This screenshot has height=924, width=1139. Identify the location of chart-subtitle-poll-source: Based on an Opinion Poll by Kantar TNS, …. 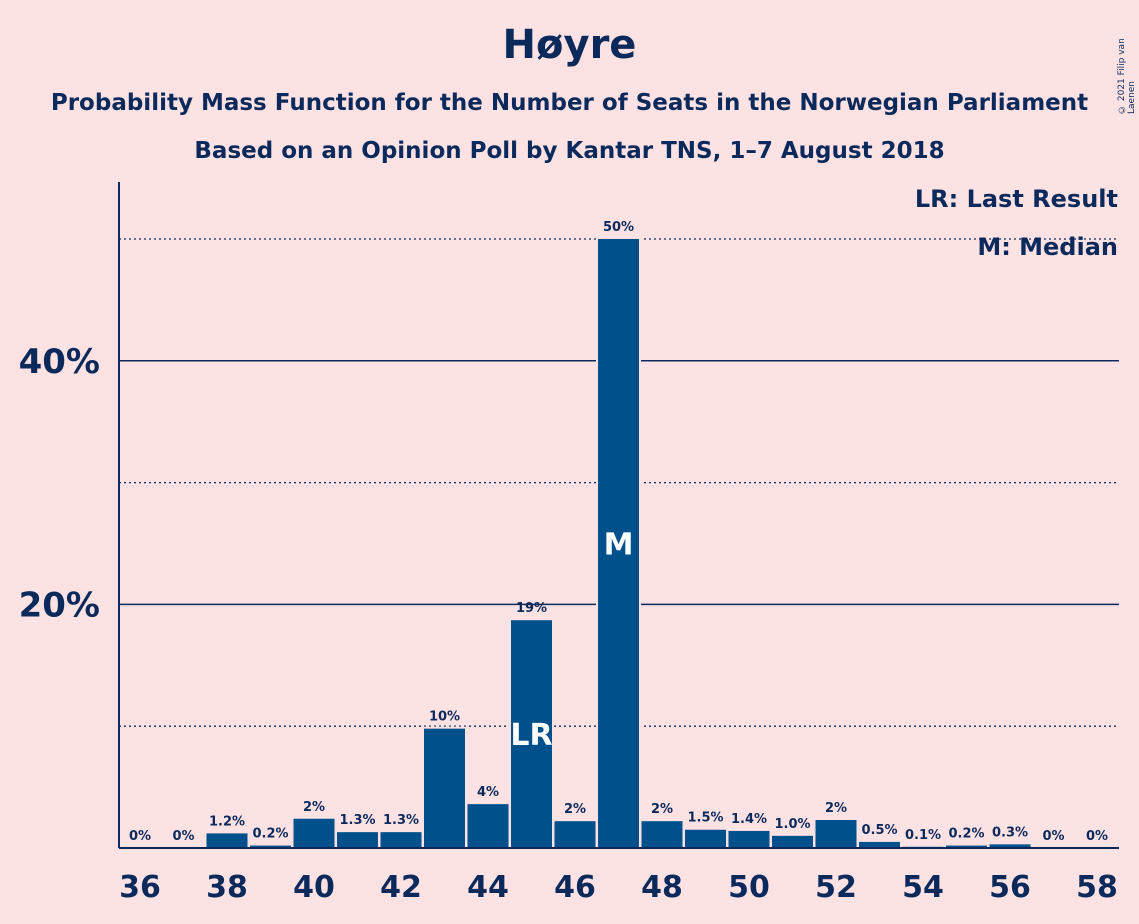
(569, 151).